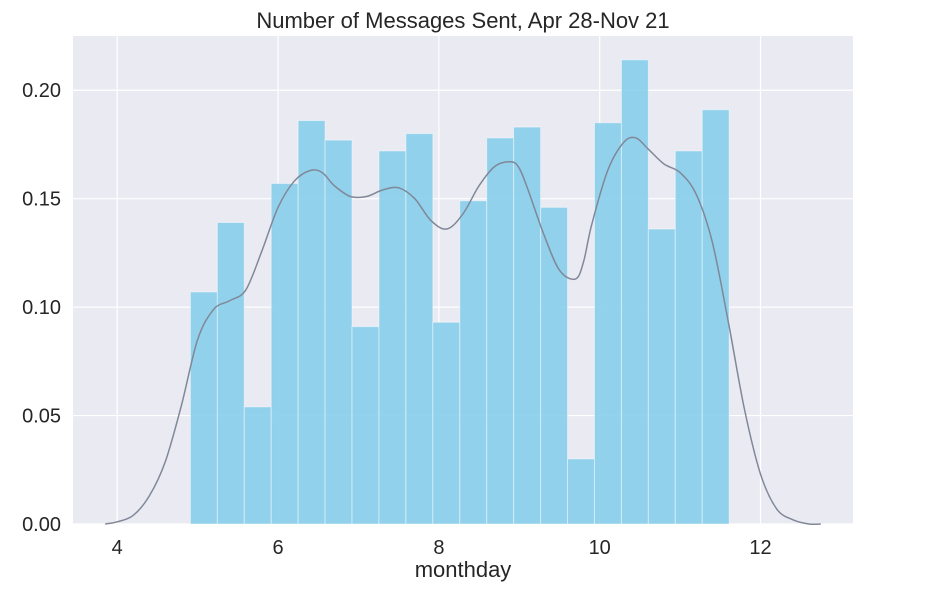 This screenshot has height=595, width=930. What do you see at coordinates (463, 569) in the screenshot?
I see `x-axis-label: monthday` at bounding box center [463, 569].